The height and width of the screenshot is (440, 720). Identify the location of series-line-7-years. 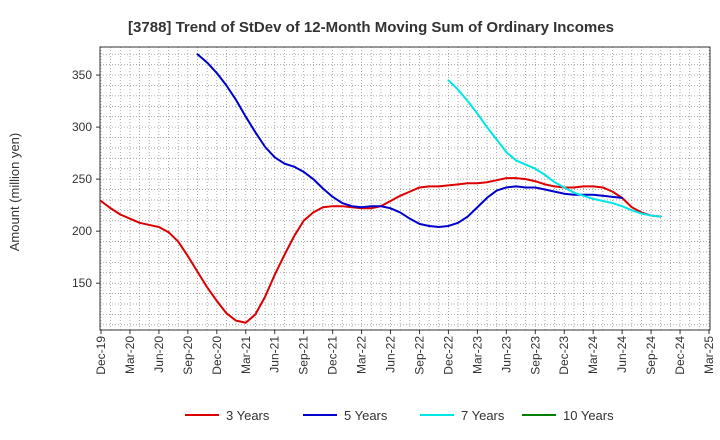
(554, 148).